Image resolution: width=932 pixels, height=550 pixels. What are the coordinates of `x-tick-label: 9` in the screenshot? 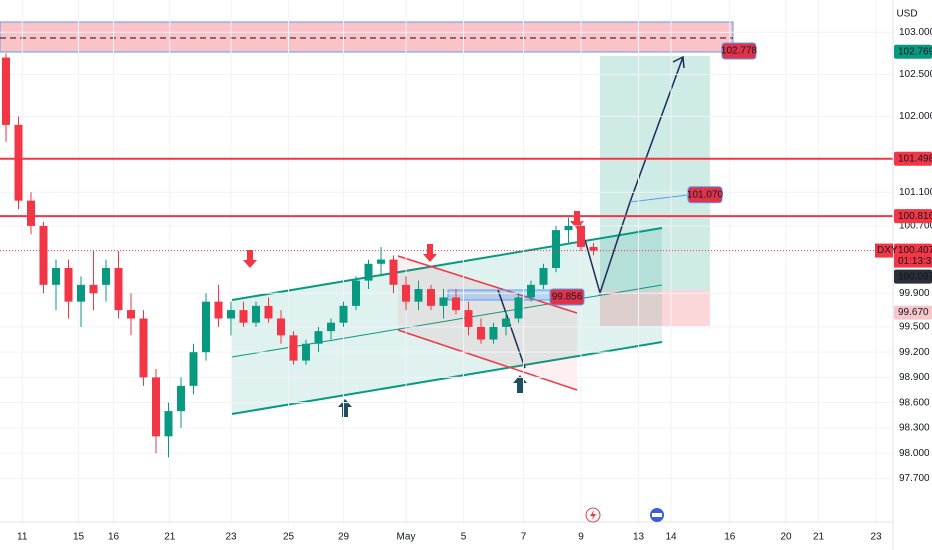 It's located at (581, 537).